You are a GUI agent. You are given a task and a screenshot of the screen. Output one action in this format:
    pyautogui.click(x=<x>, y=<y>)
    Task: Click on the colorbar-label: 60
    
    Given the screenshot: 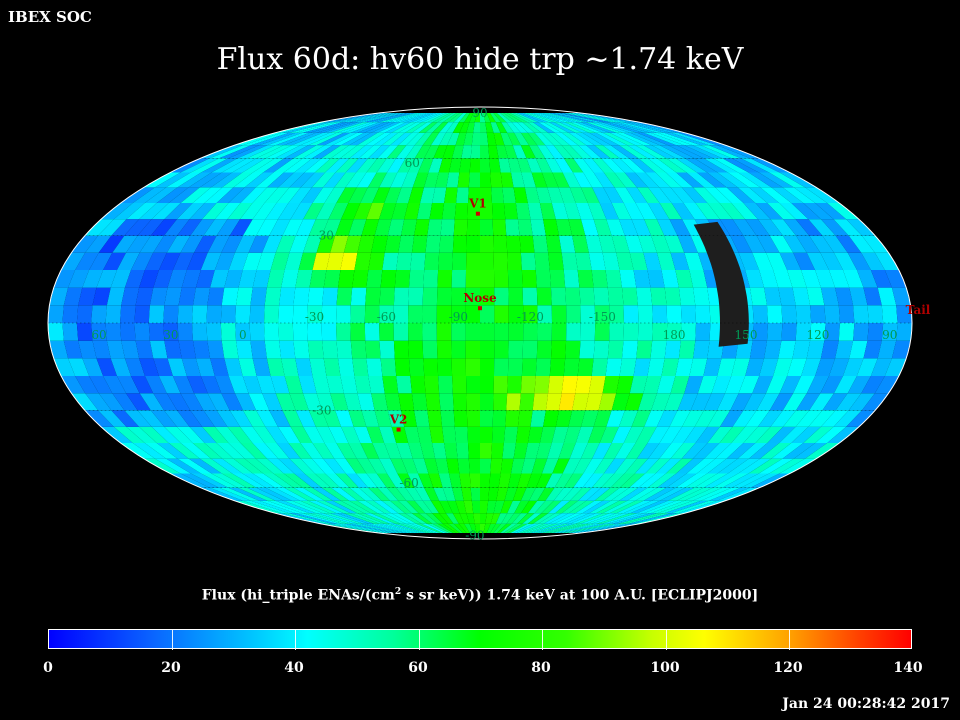 What is the action you would take?
    pyautogui.click(x=418, y=668)
    